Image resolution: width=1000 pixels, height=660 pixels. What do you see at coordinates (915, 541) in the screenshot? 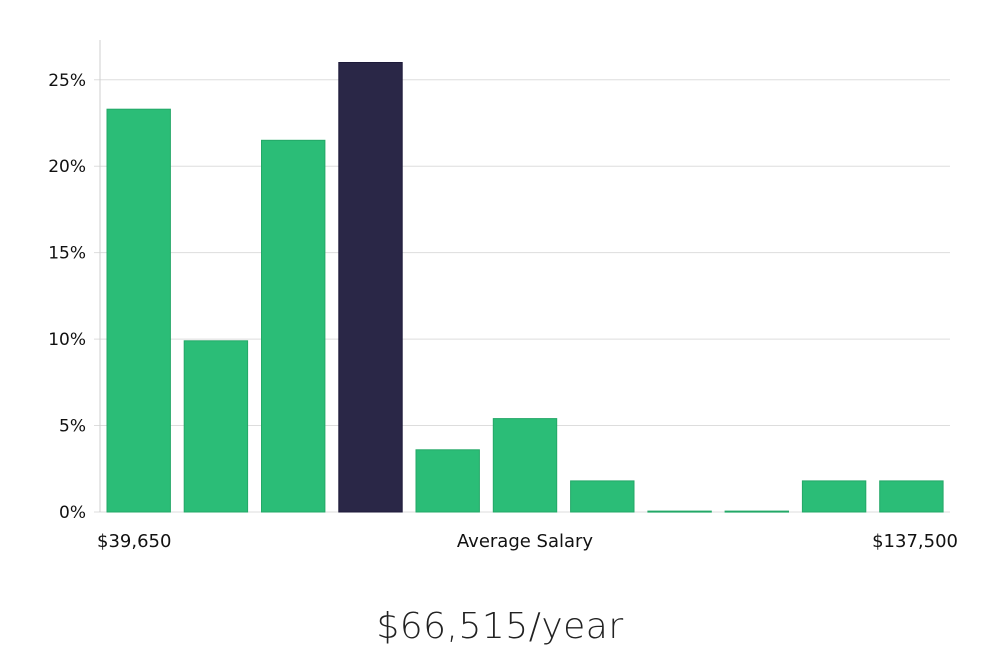
I see `x-max-label: $137,500` at bounding box center [915, 541].